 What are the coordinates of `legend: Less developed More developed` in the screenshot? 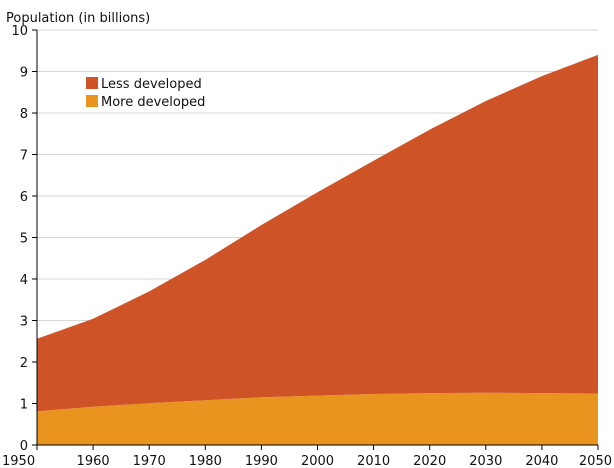 It's located at (145, 93).